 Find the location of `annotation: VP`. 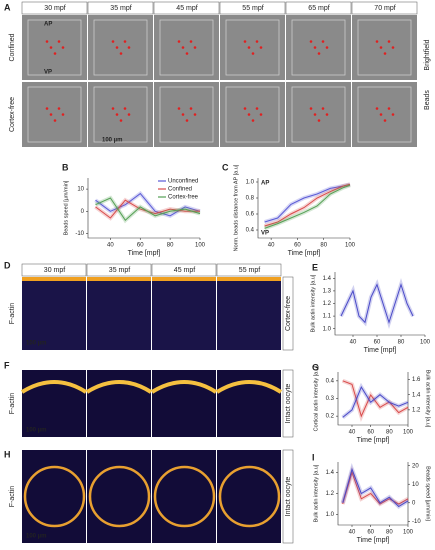

annotation: VP is located at coordinates (48, 73).